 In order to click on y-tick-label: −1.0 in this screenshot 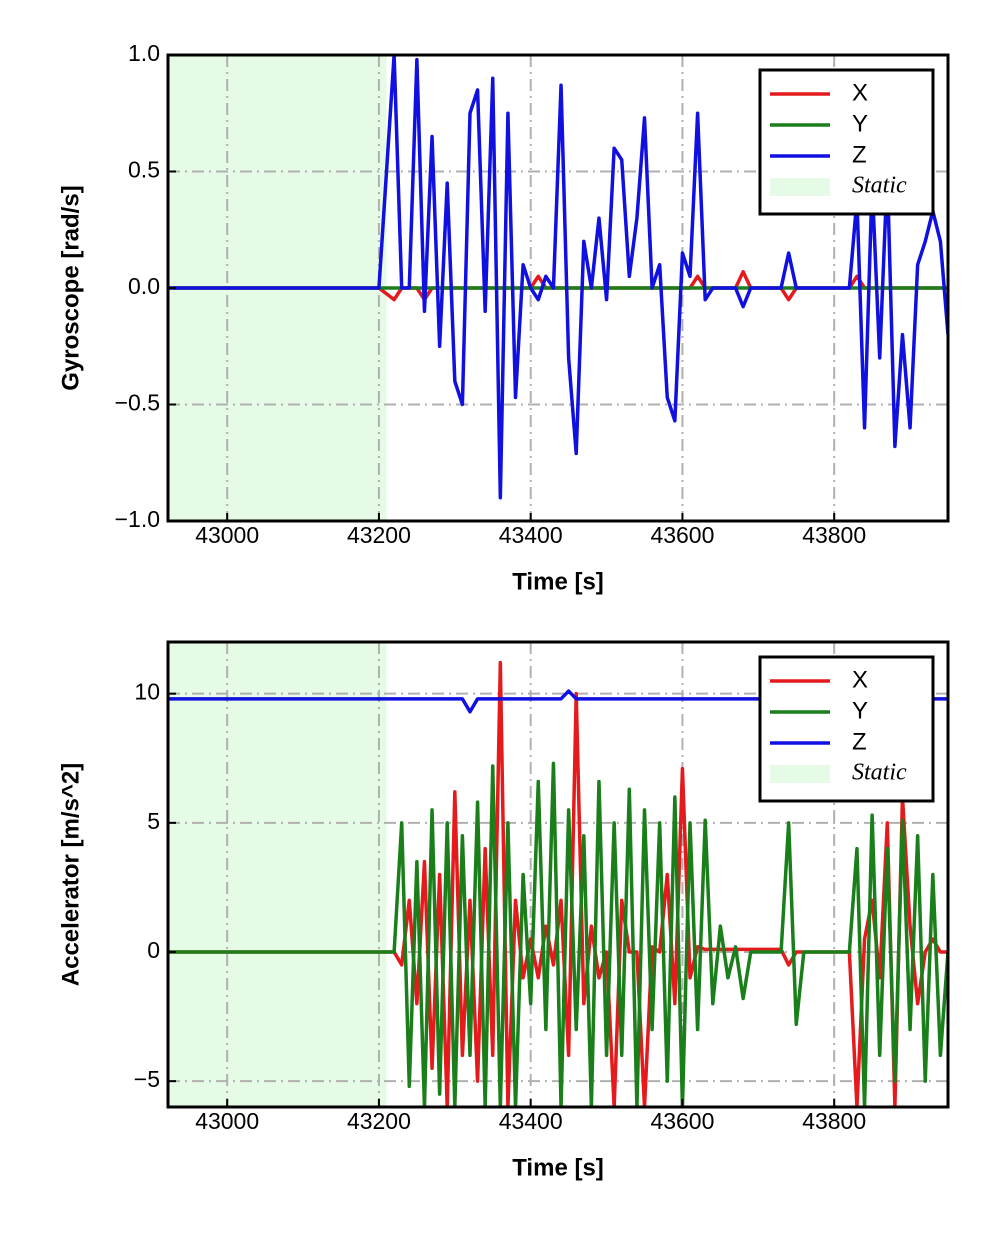, I will do `click(137, 519)`.